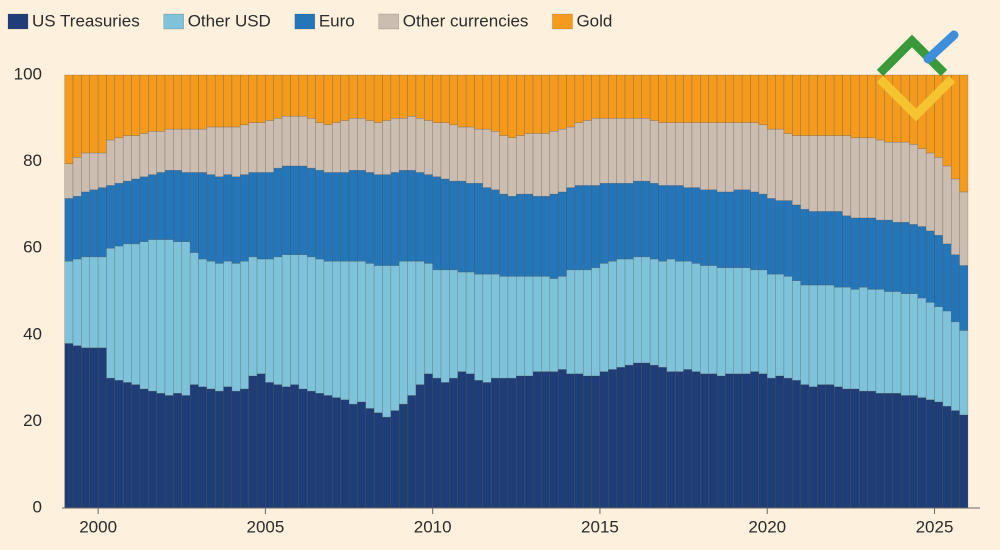 The height and width of the screenshot is (550, 1000). Describe the element at coordinates (941, 47) in the screenshot. I see `logo-stroke` at that location.